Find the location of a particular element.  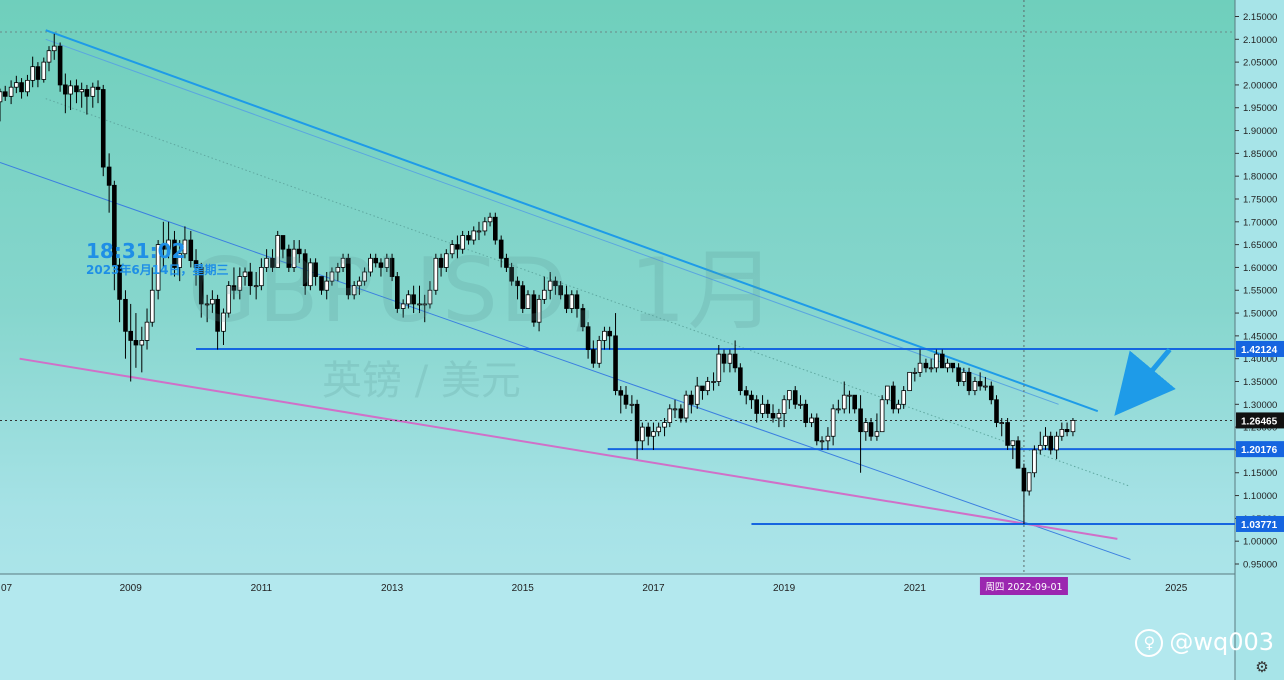

y-tick-label: 1.85000 is located at coordinates (1260, 154).